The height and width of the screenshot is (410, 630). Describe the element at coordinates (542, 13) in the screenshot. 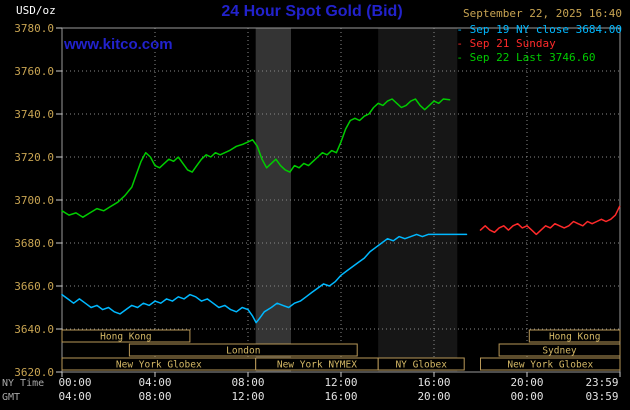

I see `chart-datetime: September 22, 2025 16:40` at that location.